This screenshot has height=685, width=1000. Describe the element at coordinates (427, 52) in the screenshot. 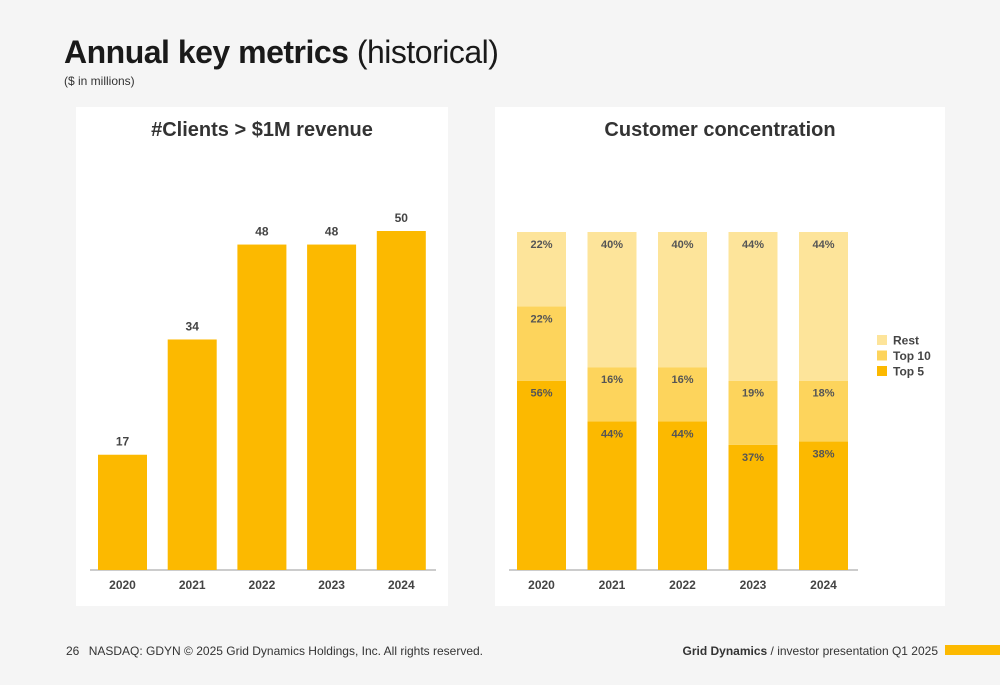

I see `page-title-rest: (historical)` at that location.